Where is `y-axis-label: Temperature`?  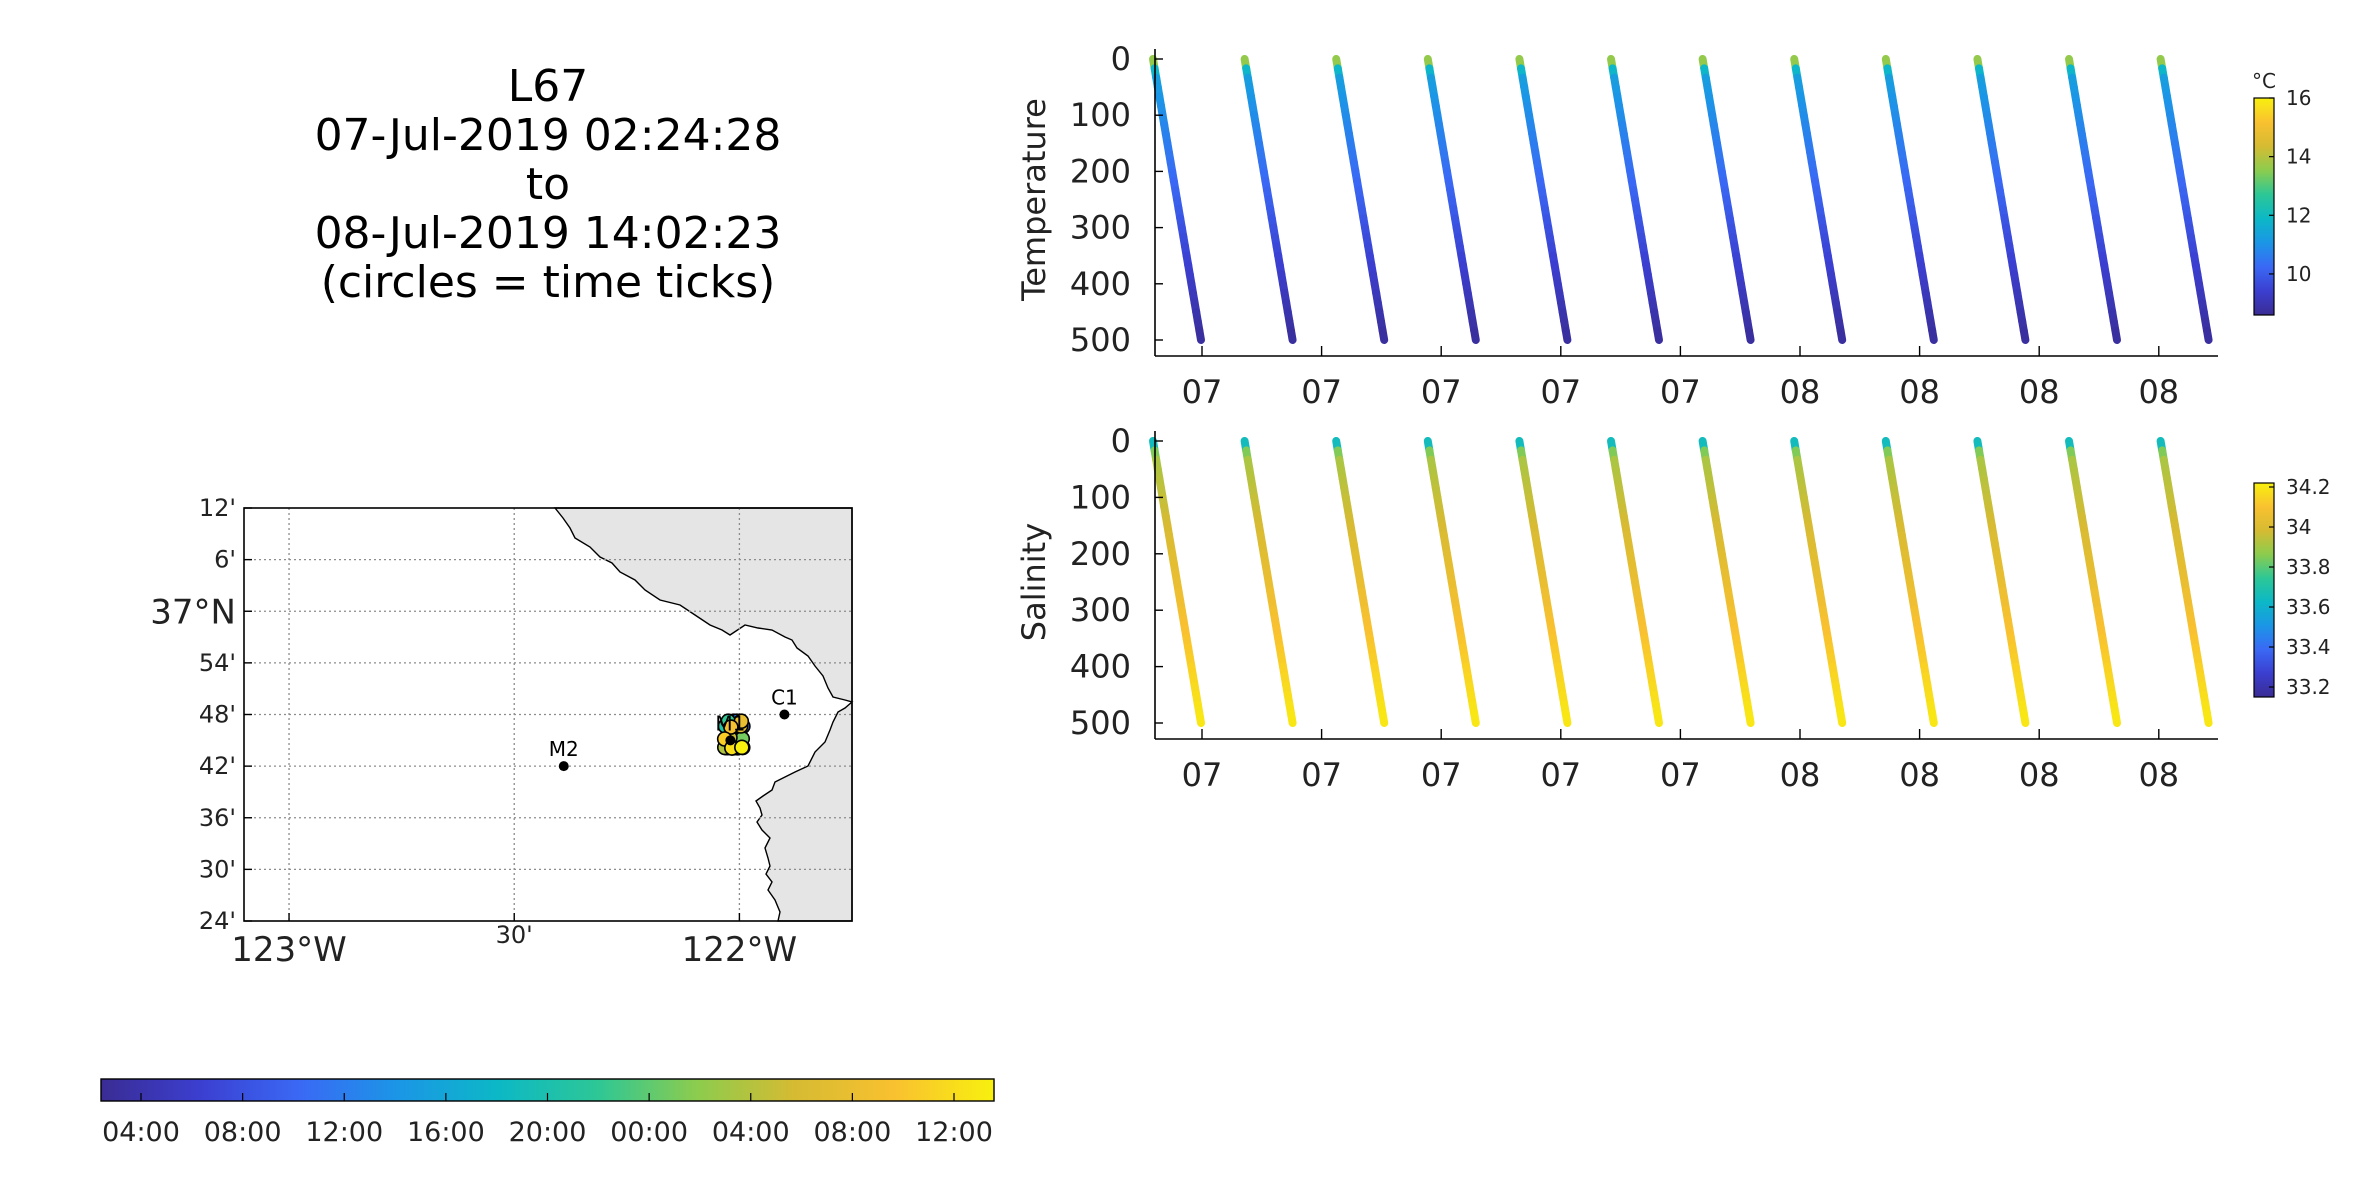
y-axis-label: Temperature is located at coordinates (1034, 200).